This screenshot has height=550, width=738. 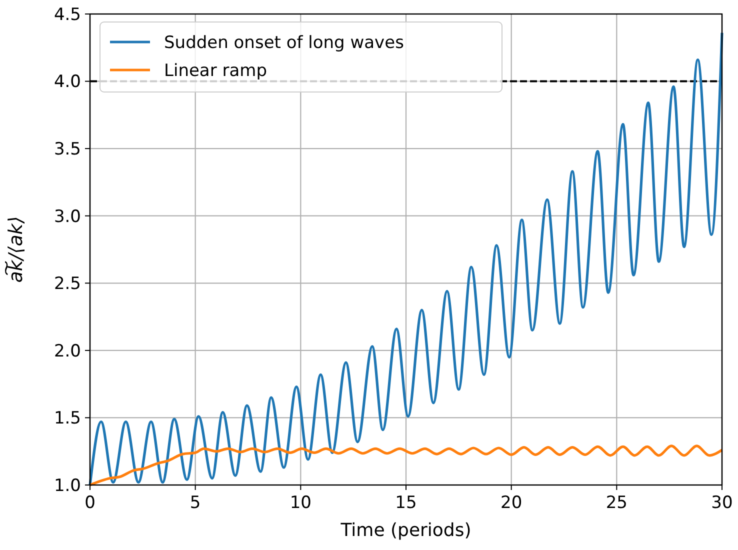 What do you see at coordinates (617, 503) in the screenshot?
I see `x-tick-label: 25` at bounding box center [617, 503].